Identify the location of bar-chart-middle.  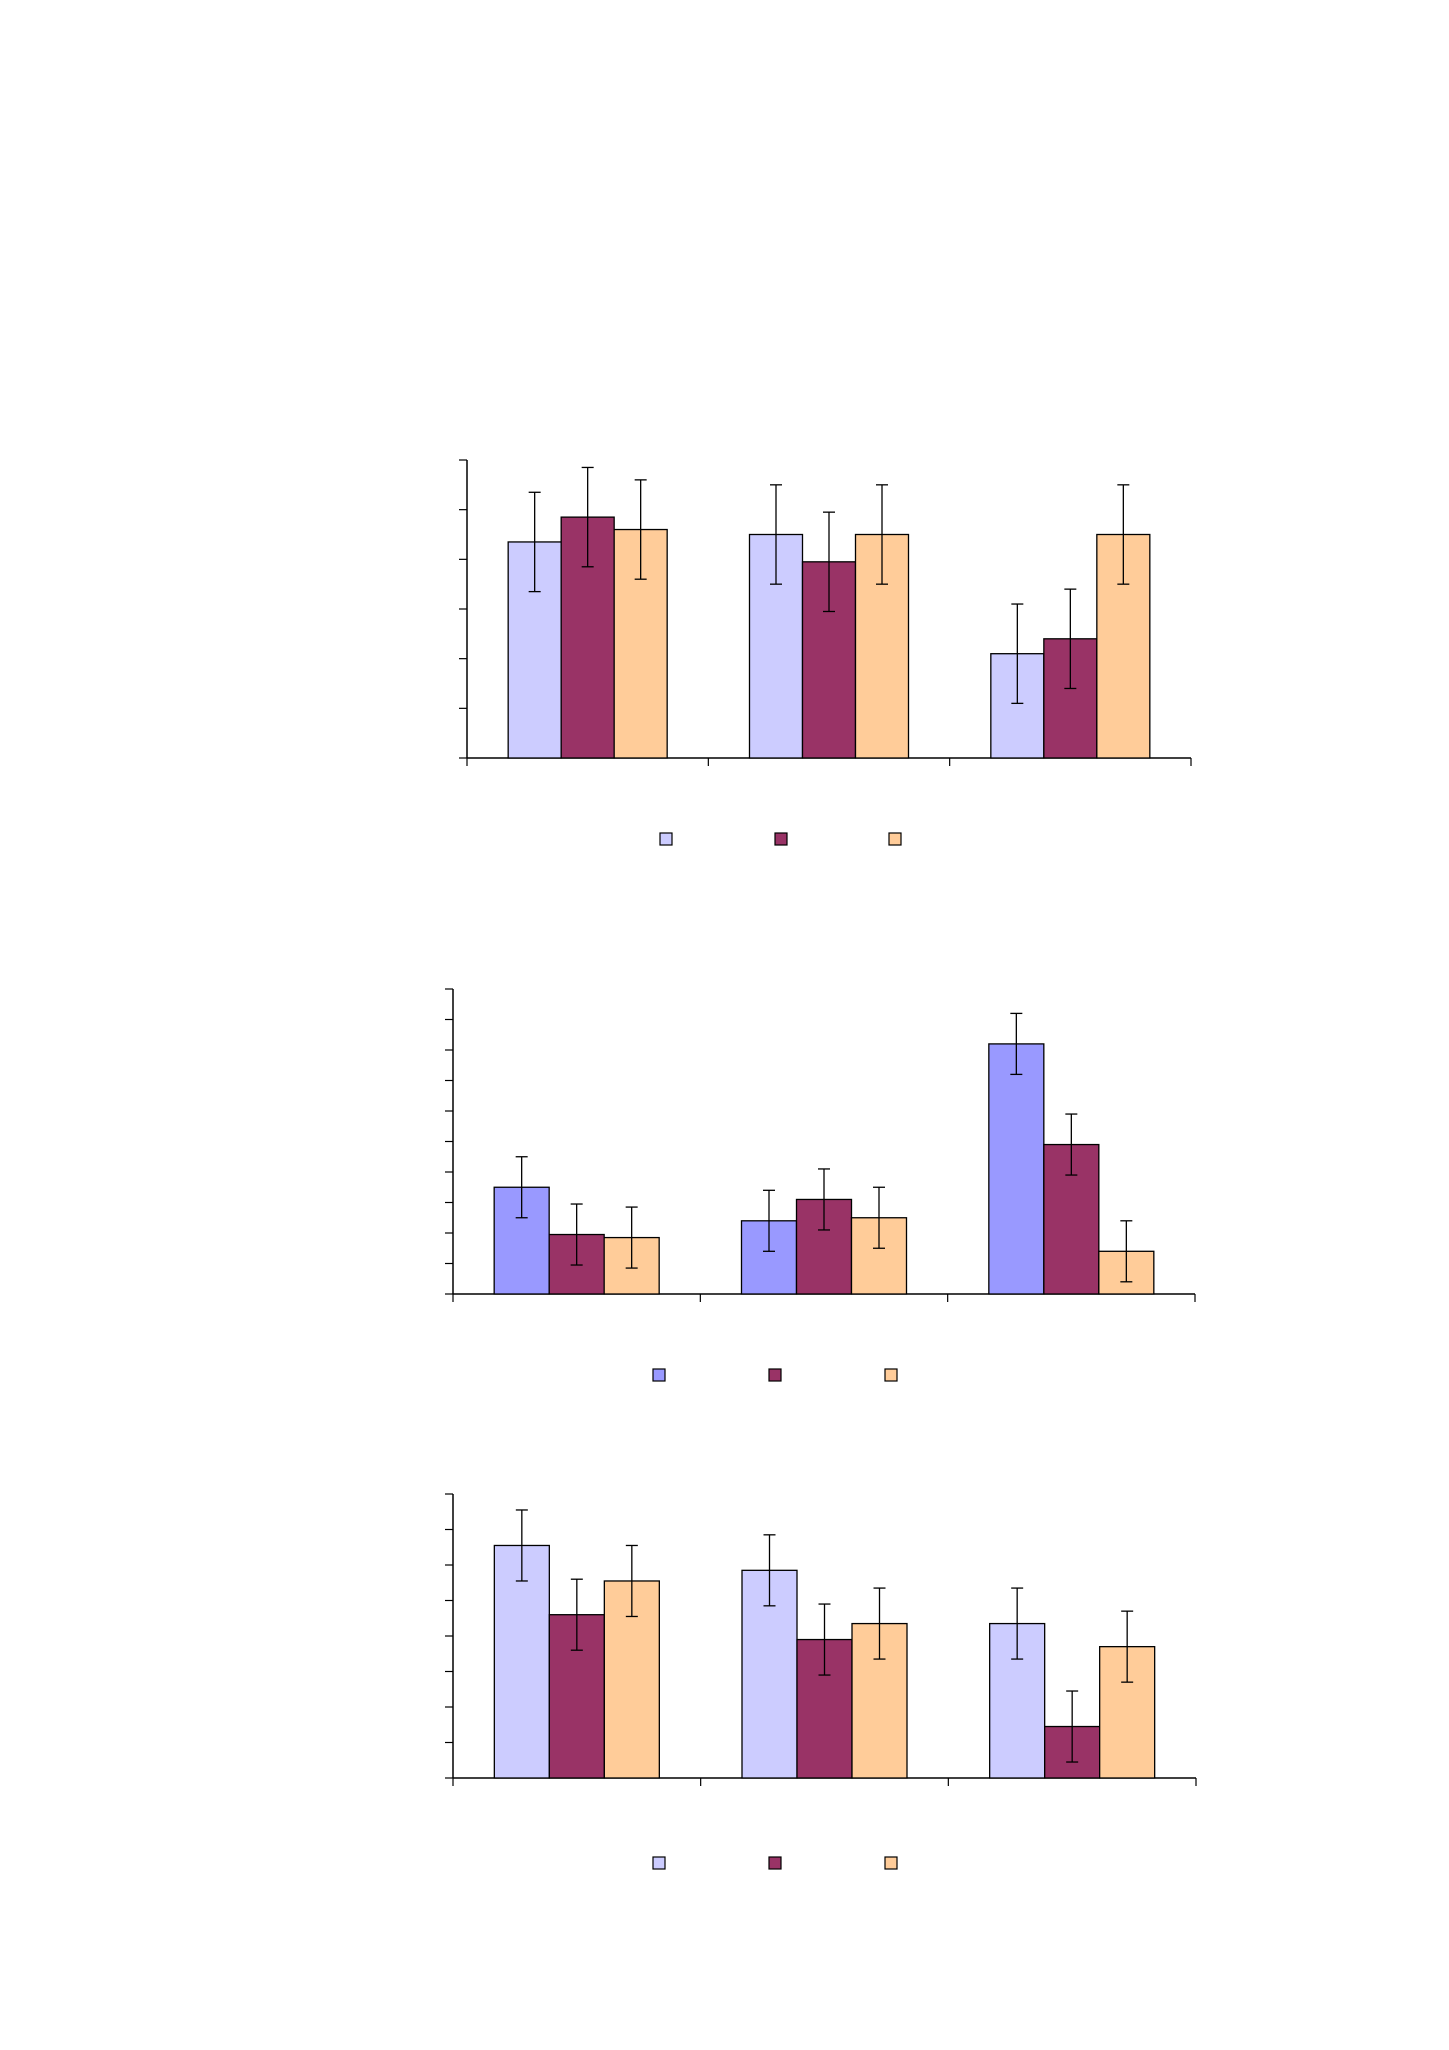
(820, 1185).